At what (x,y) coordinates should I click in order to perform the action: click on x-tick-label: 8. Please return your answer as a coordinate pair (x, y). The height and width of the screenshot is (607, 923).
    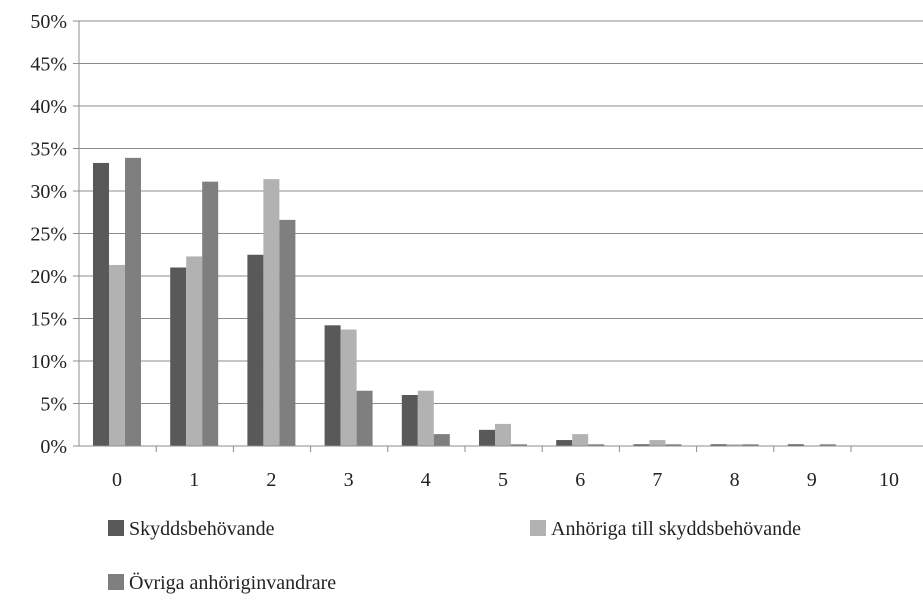
    Looking at the image, I should click on (735, 480).